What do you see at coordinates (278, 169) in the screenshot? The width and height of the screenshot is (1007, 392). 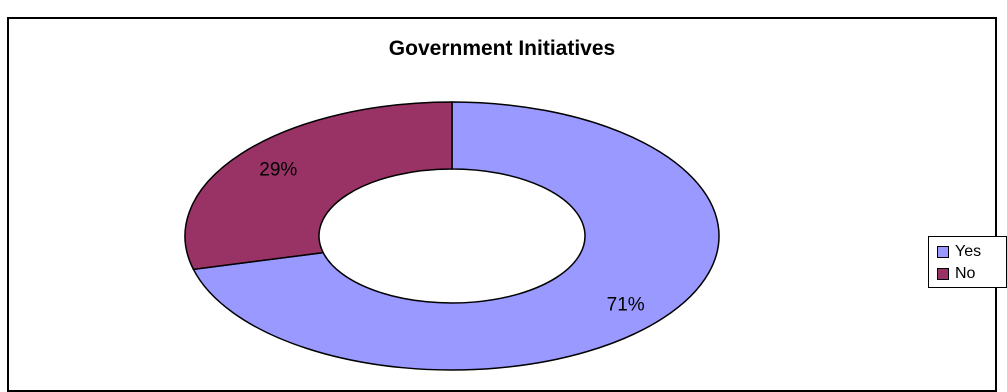 I see `slice-label-no: 29%` at bounding box center [278, 169].